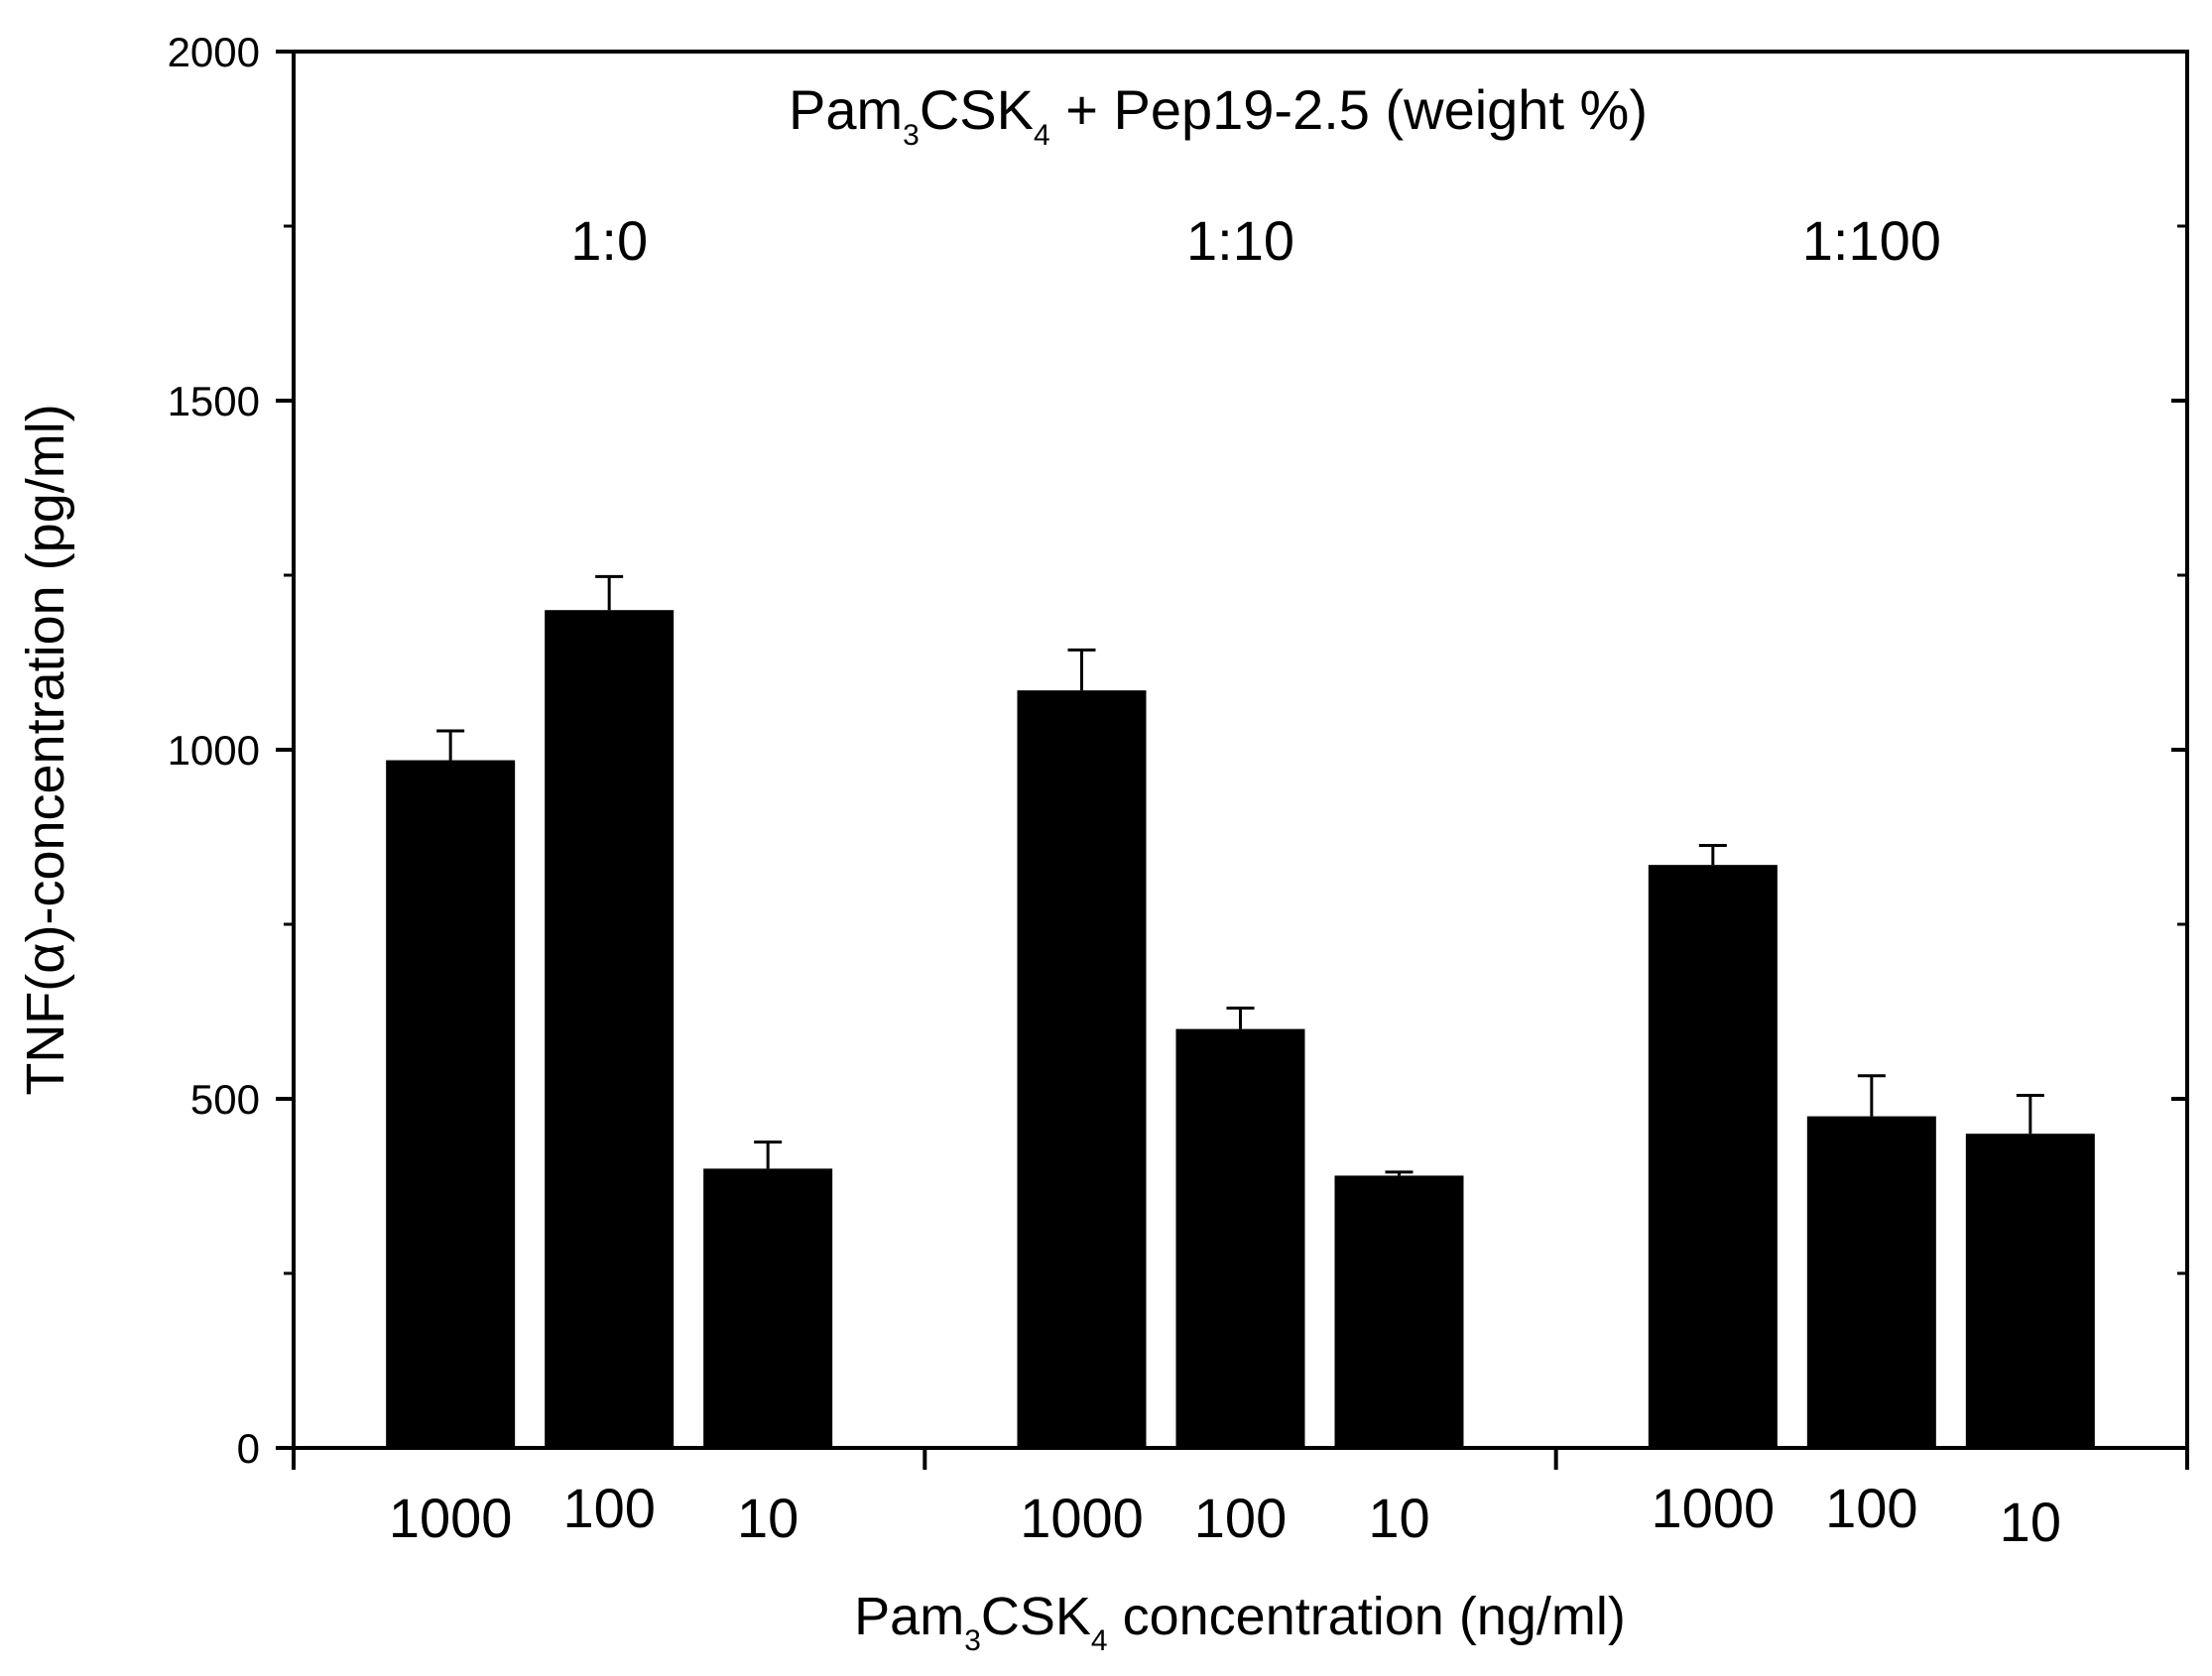 The height and width of the screenshot is (1676, 2212). I want to click on title-part-3: + Pep19-2.5 (weight %), so click(1349, 110).